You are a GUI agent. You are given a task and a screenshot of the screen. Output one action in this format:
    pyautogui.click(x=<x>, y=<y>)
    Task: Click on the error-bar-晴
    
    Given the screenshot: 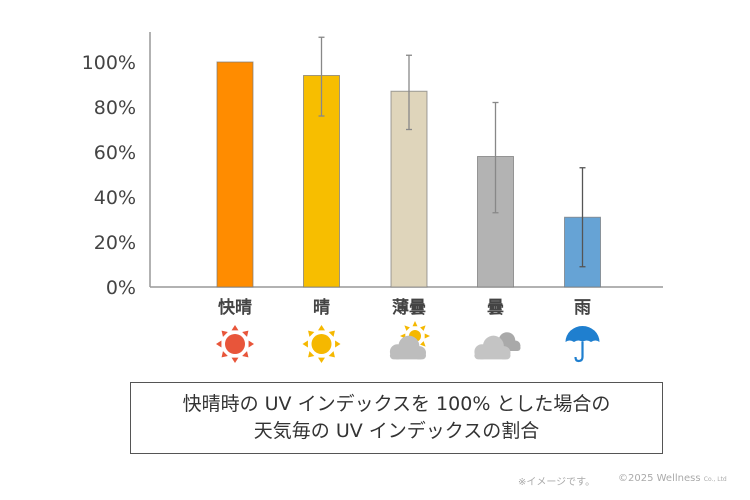 What is the action you would take?
    pyautogui.click(x=321, y=76)
    